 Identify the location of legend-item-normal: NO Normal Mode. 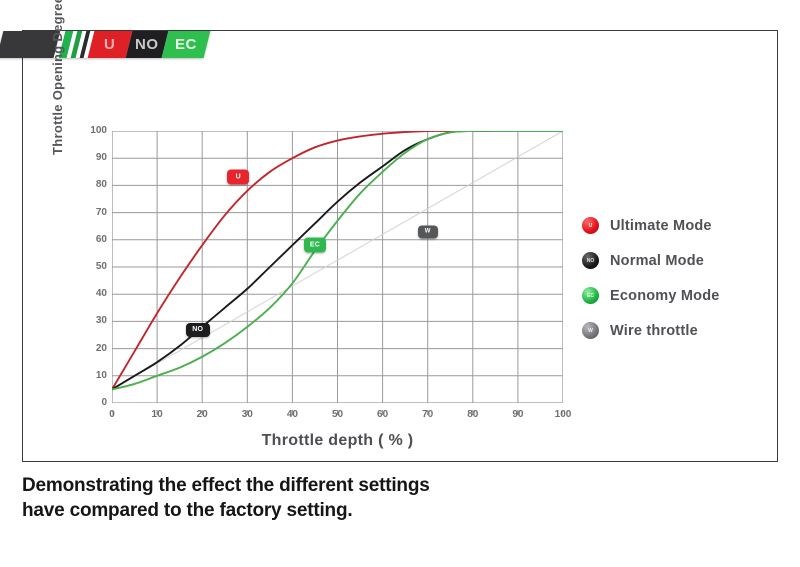
(677, 260).